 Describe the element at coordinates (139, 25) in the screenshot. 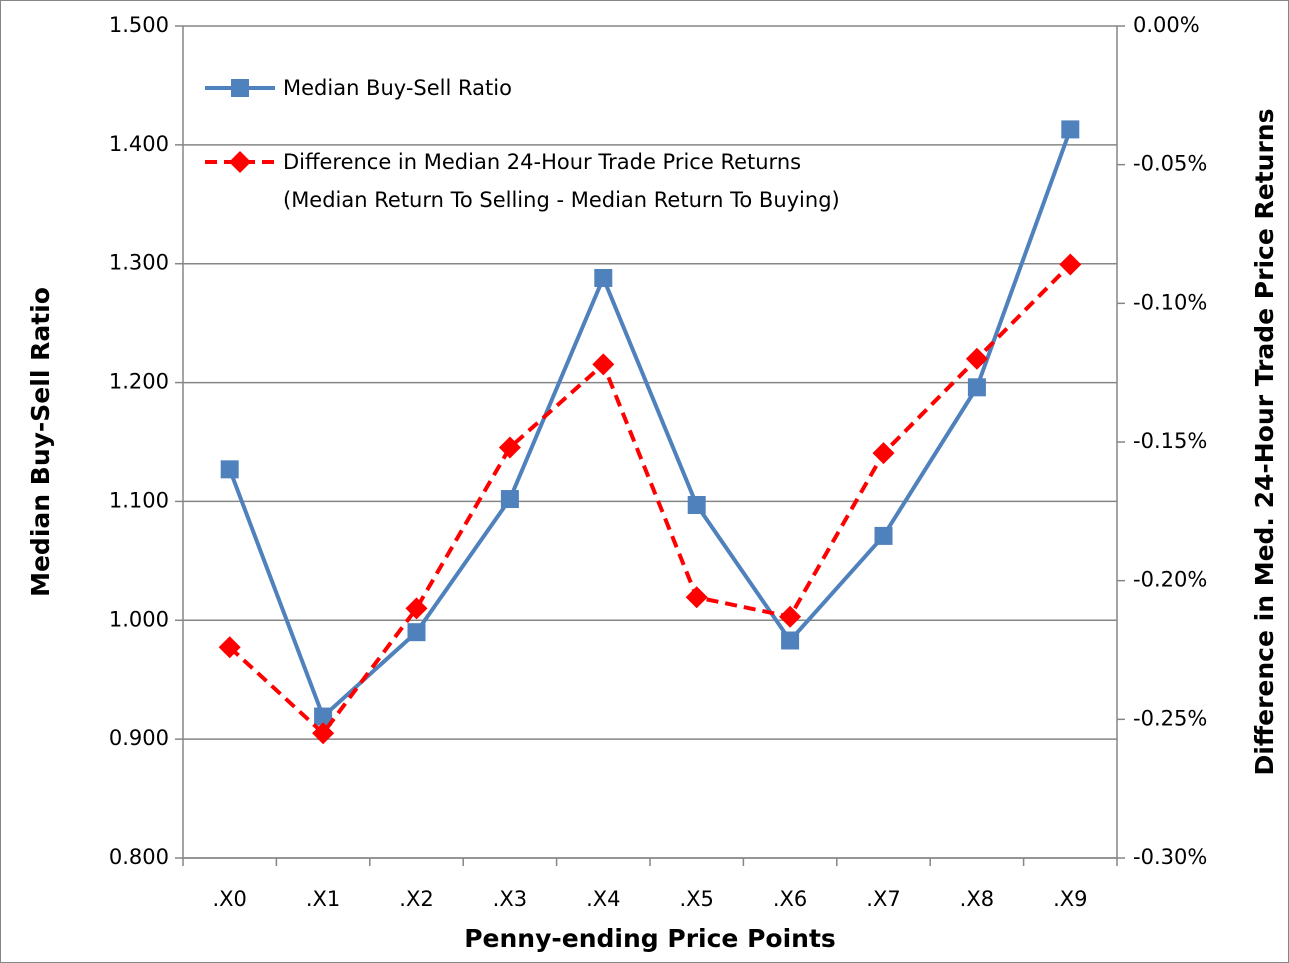

I see `y-tick-label: 1.500` at that location.